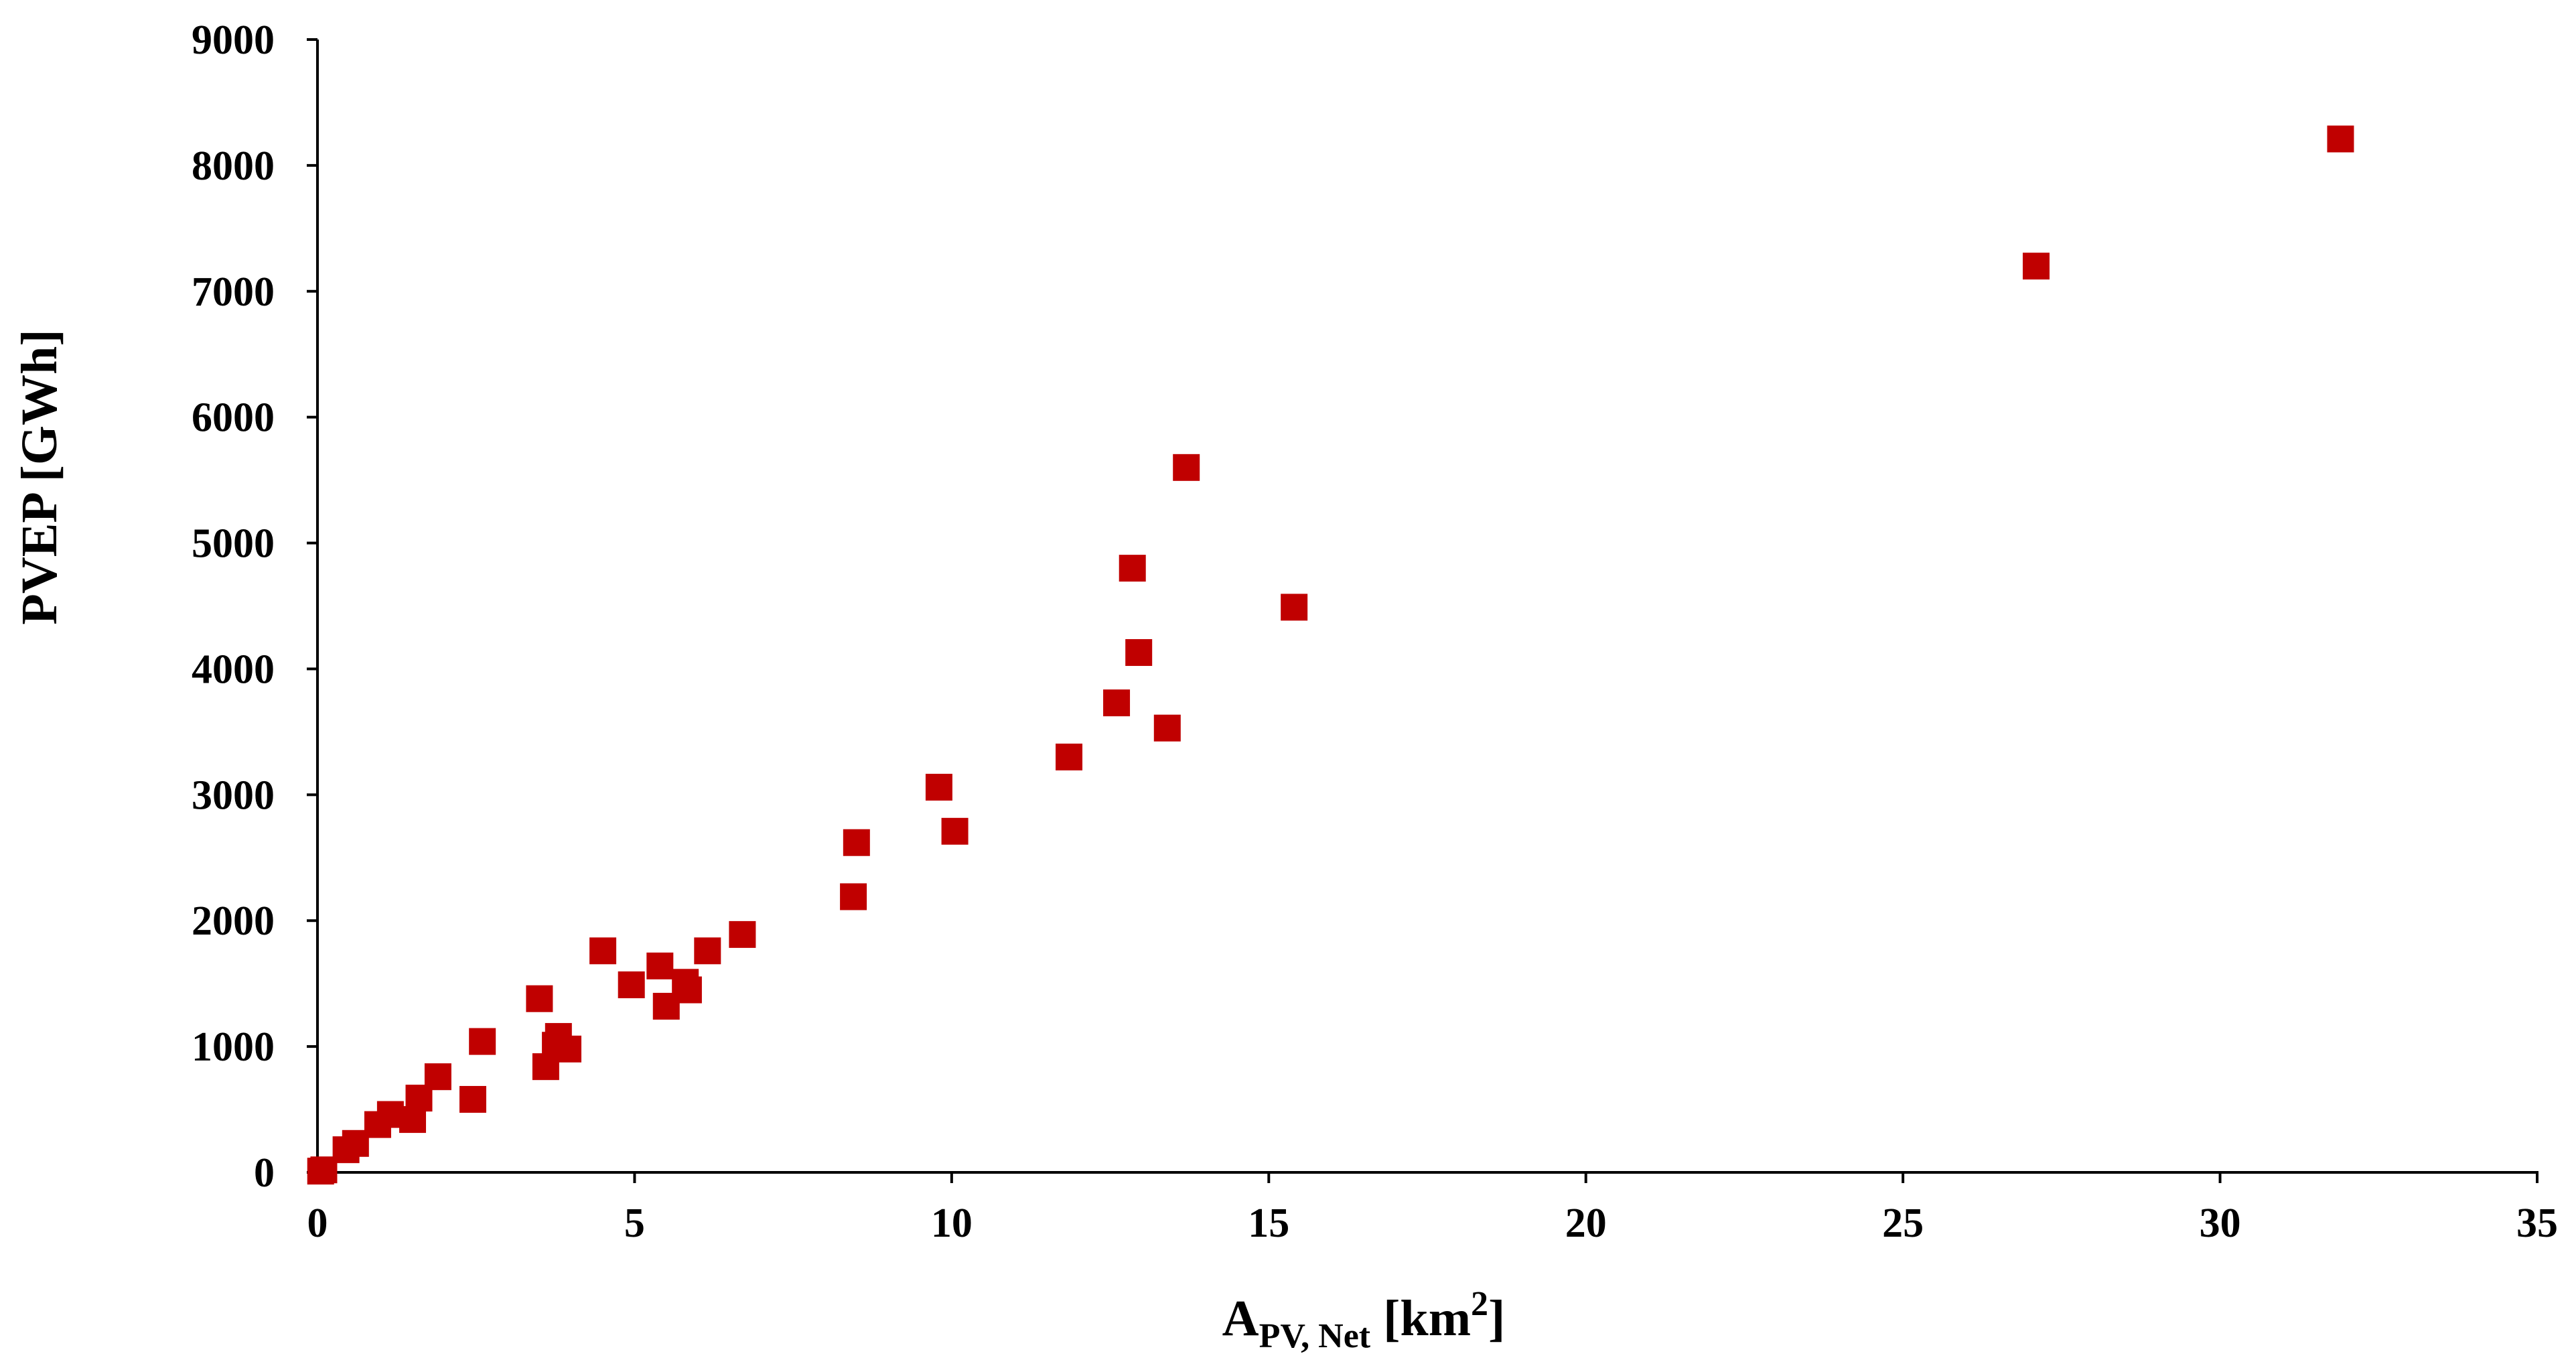  What do you see at coordinates (1432, 1209) in the screenshot?
I see `x-axis-ticks: 0 5 10 15 20 25 30 35` at bounding box center [1432, 1209].